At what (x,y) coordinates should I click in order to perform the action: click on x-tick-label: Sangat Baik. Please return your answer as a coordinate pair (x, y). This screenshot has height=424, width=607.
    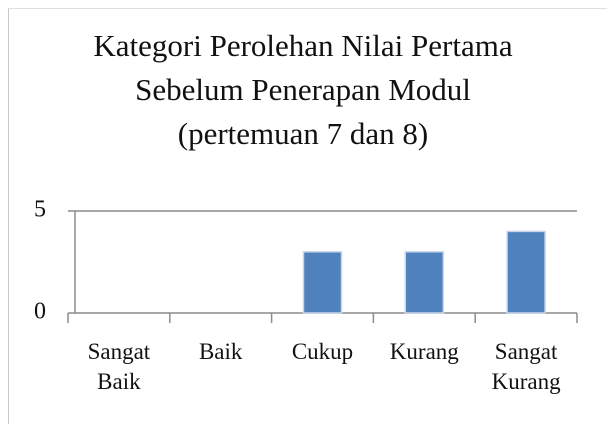
    Looking at the image, I should click on (119, 366).